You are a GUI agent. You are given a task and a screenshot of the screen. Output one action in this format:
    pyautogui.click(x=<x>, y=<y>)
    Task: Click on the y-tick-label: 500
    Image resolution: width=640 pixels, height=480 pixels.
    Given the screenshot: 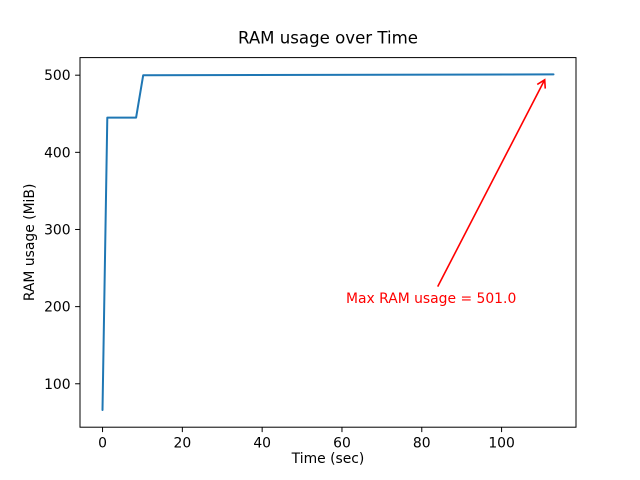 What is the action you would take?
    pyautogui.click(x=57, y=76)
    